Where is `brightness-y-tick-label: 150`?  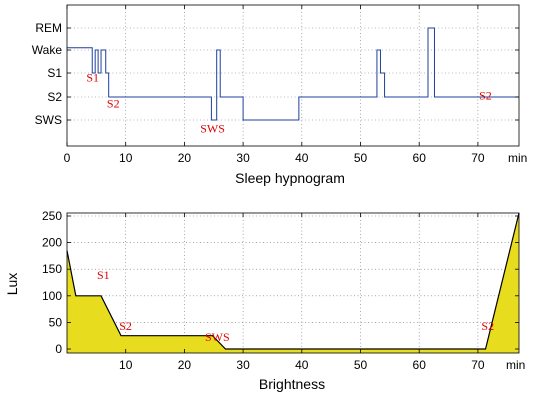
brightness-y-tick-label: 150 is located at coordinates (52, 269).